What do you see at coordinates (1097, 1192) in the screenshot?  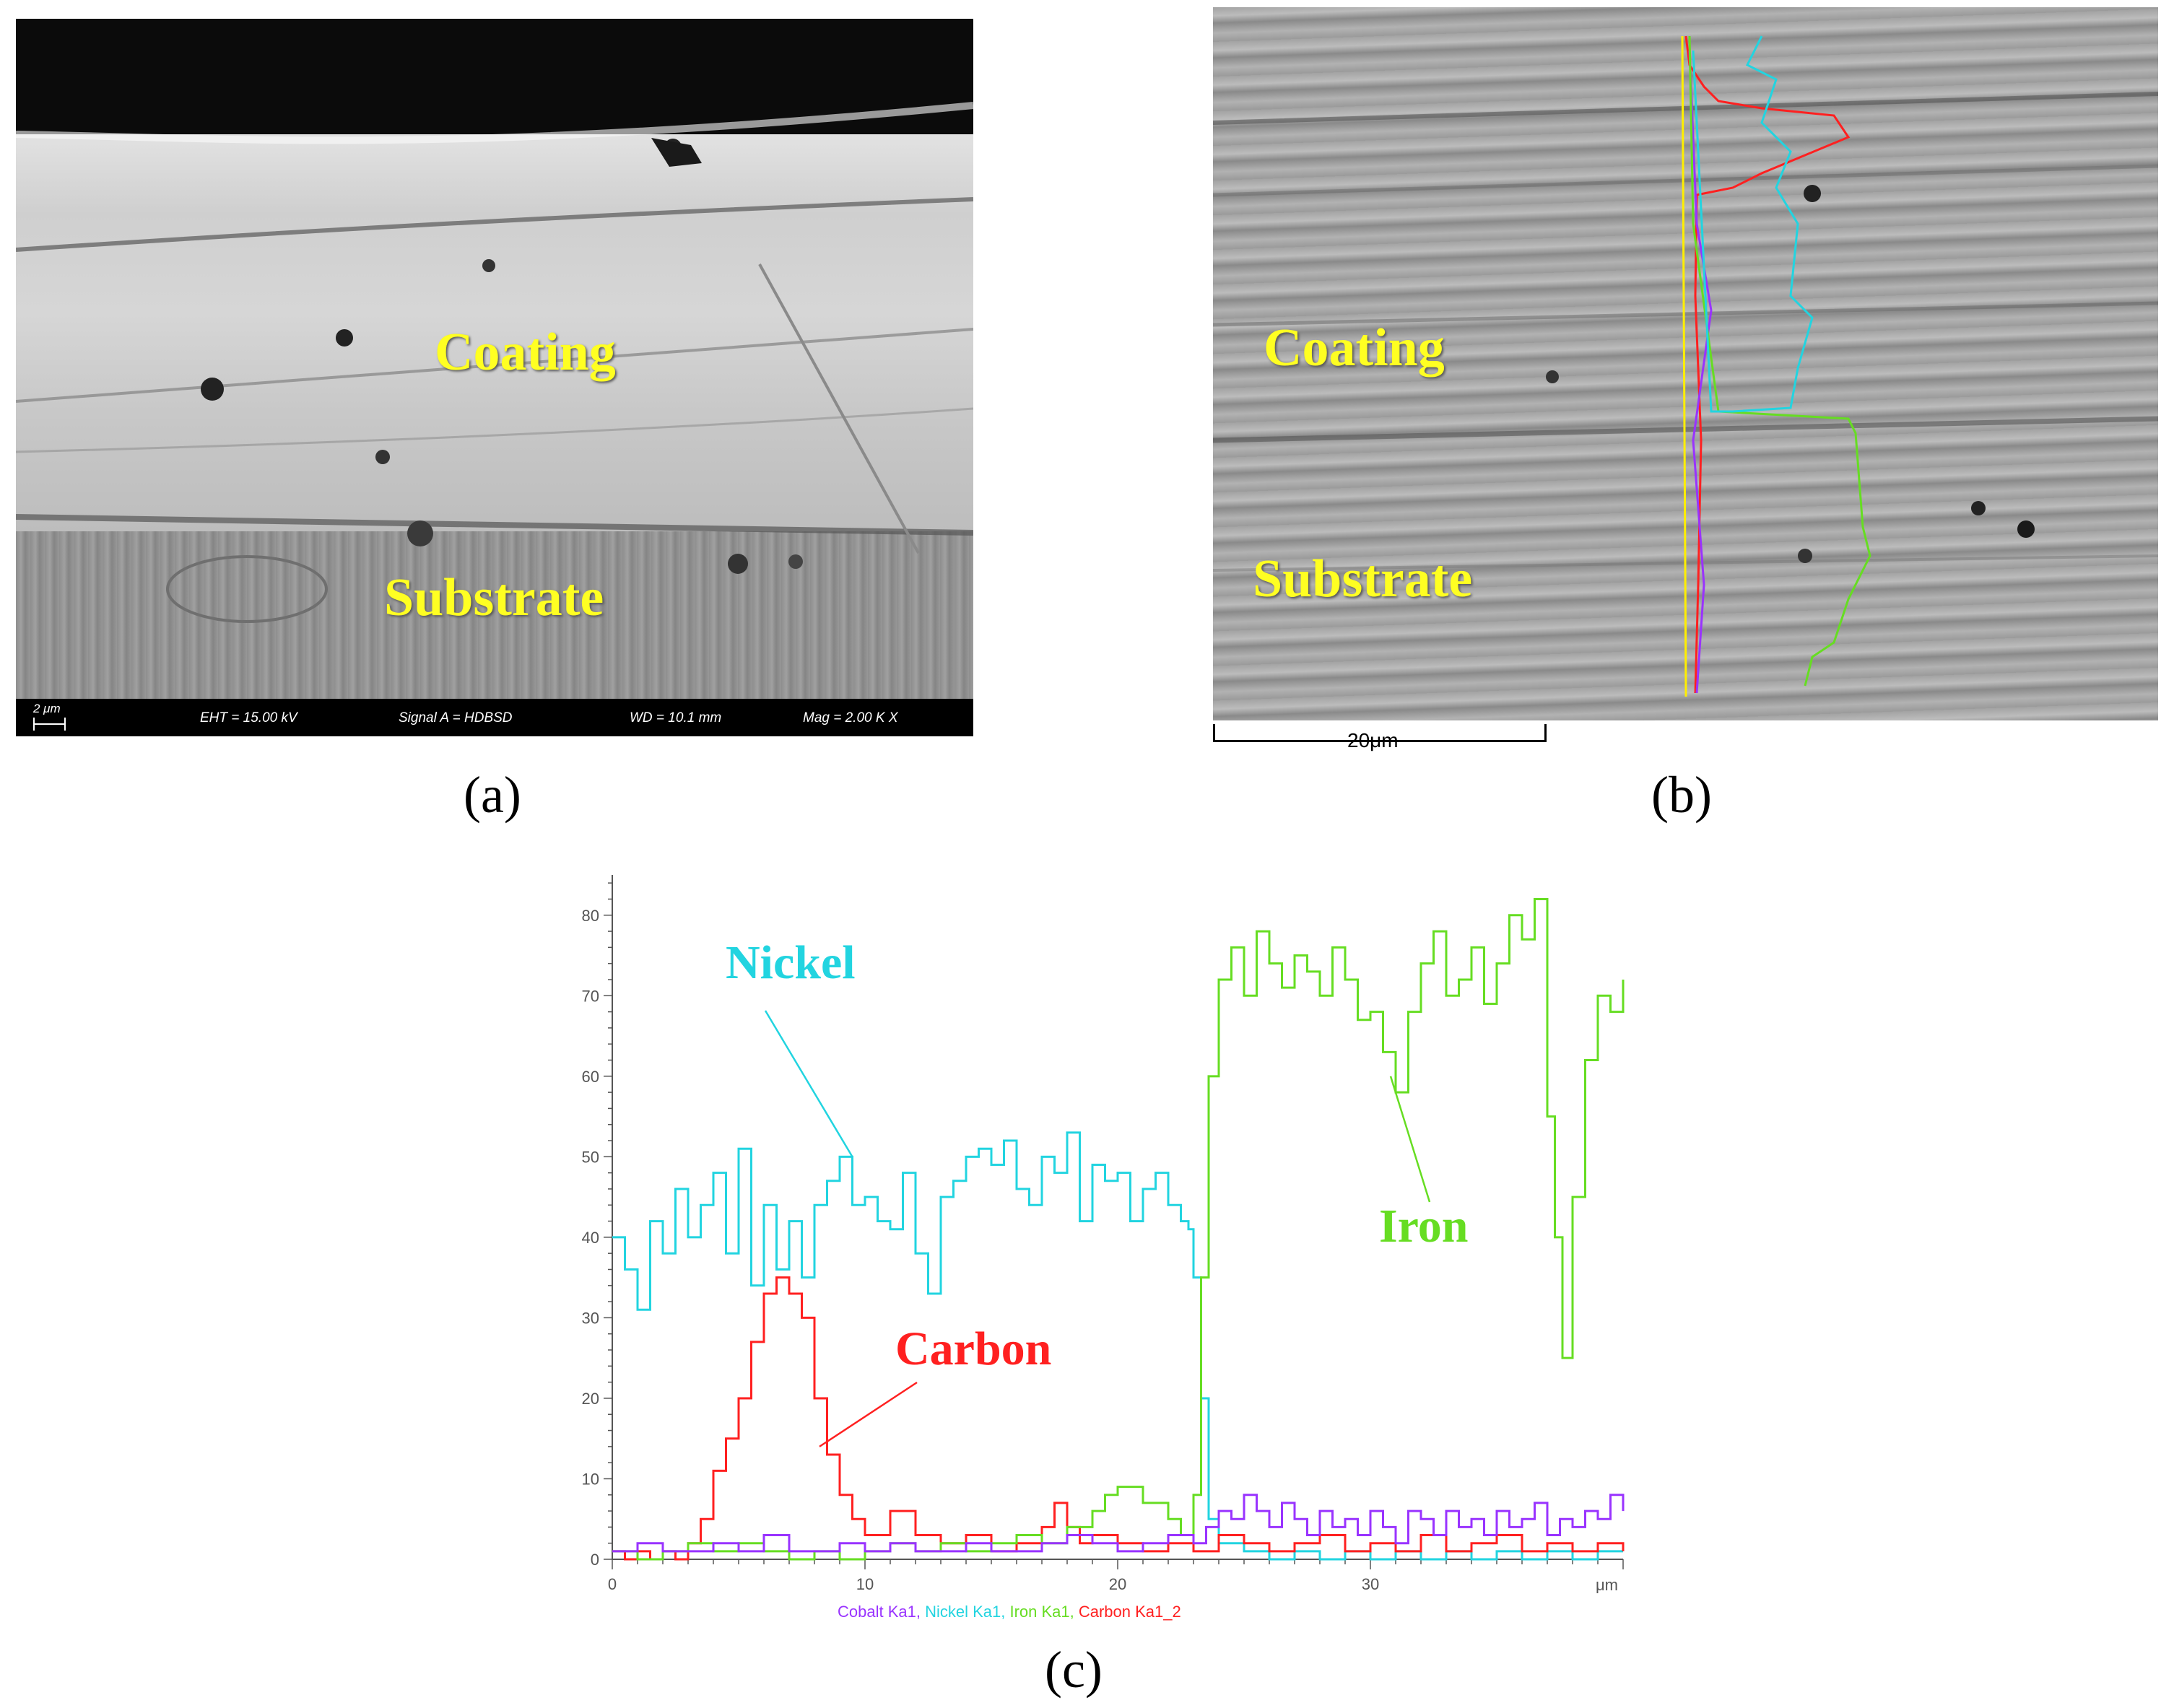 I see `chart-callouts: Nickel Carbon Iron` at bounding box center [1097, 1192].